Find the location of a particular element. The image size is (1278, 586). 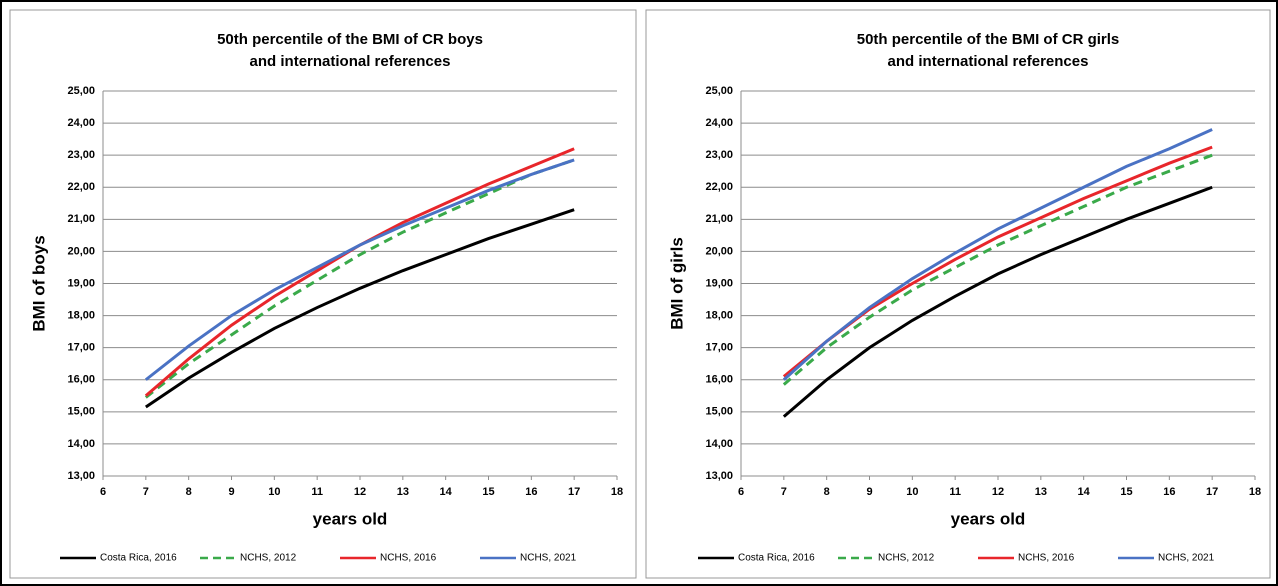

chart-title: 50th percentile of the BMI of CR girls is located at coordinates (988, 39).